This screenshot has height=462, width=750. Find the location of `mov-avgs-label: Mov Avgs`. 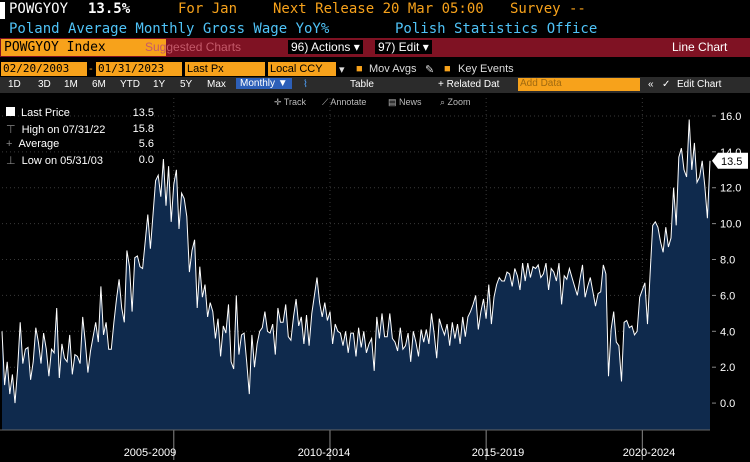

mov-avgs-label: Mov Avgs is located at coordinates (393, 69).